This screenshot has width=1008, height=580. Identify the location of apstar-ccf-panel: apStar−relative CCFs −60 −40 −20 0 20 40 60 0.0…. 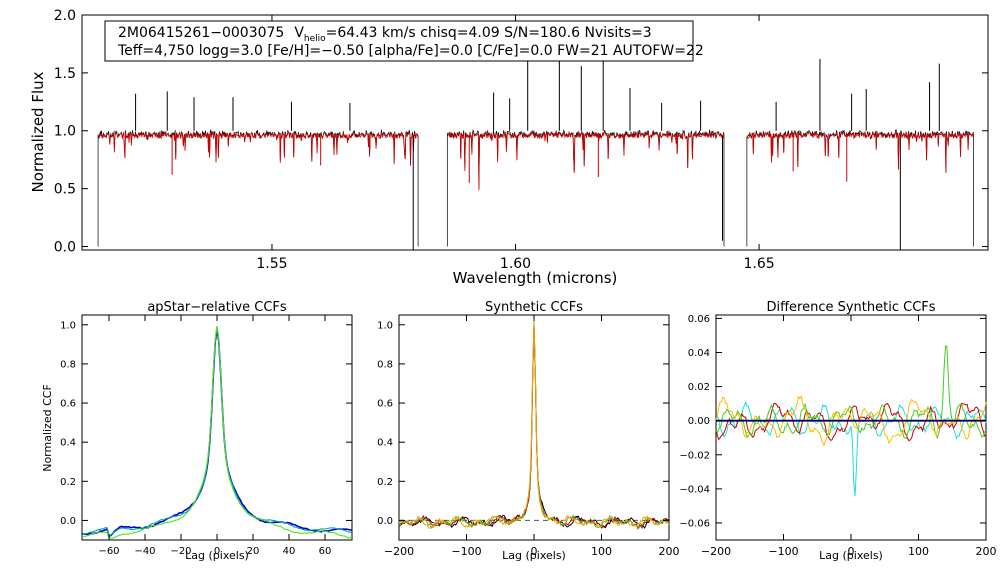
(197, 431).